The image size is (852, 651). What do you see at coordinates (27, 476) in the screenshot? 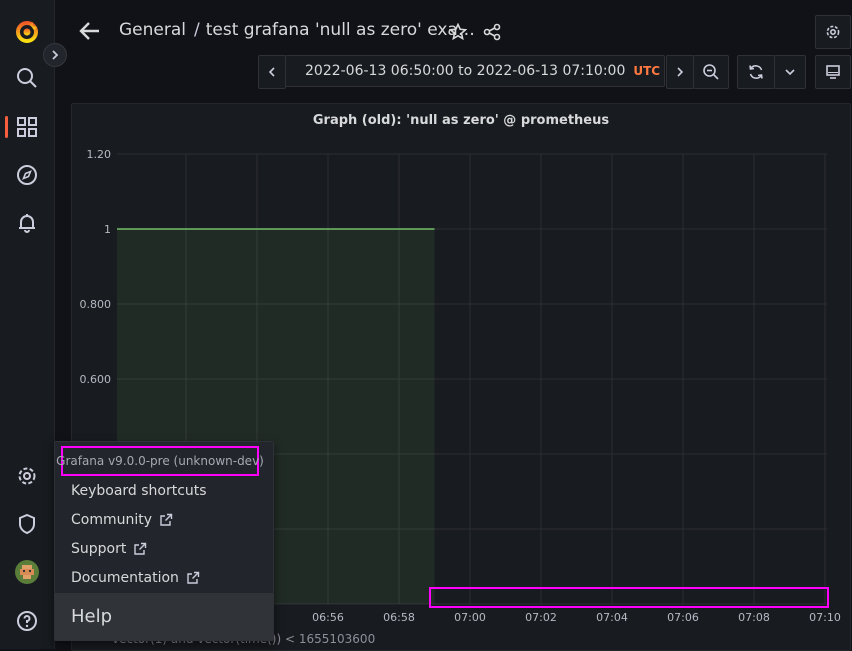
I see `configuration-gear-icon` at bounding box center [27, 476].